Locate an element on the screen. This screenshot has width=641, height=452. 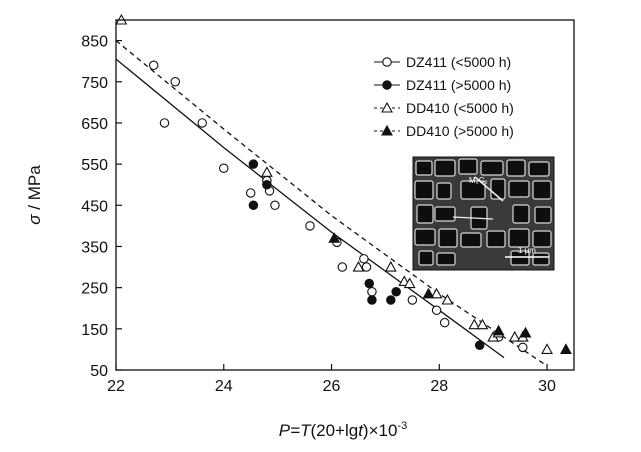
x-axis-mid: (20+lg is located at coordinates (334, 430).